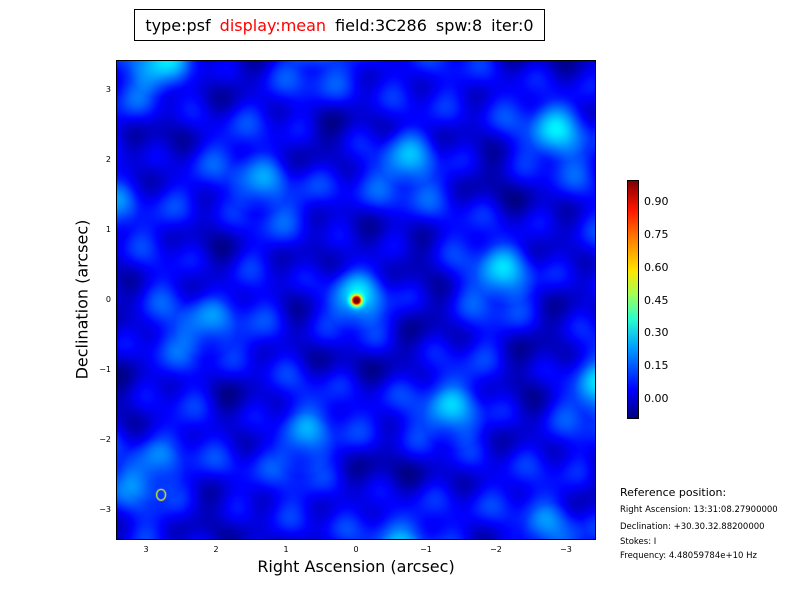  Describe the element at coordinates (656, 201) in the screenshot. I see `colorbar-tick-label: 0.90` at that location.